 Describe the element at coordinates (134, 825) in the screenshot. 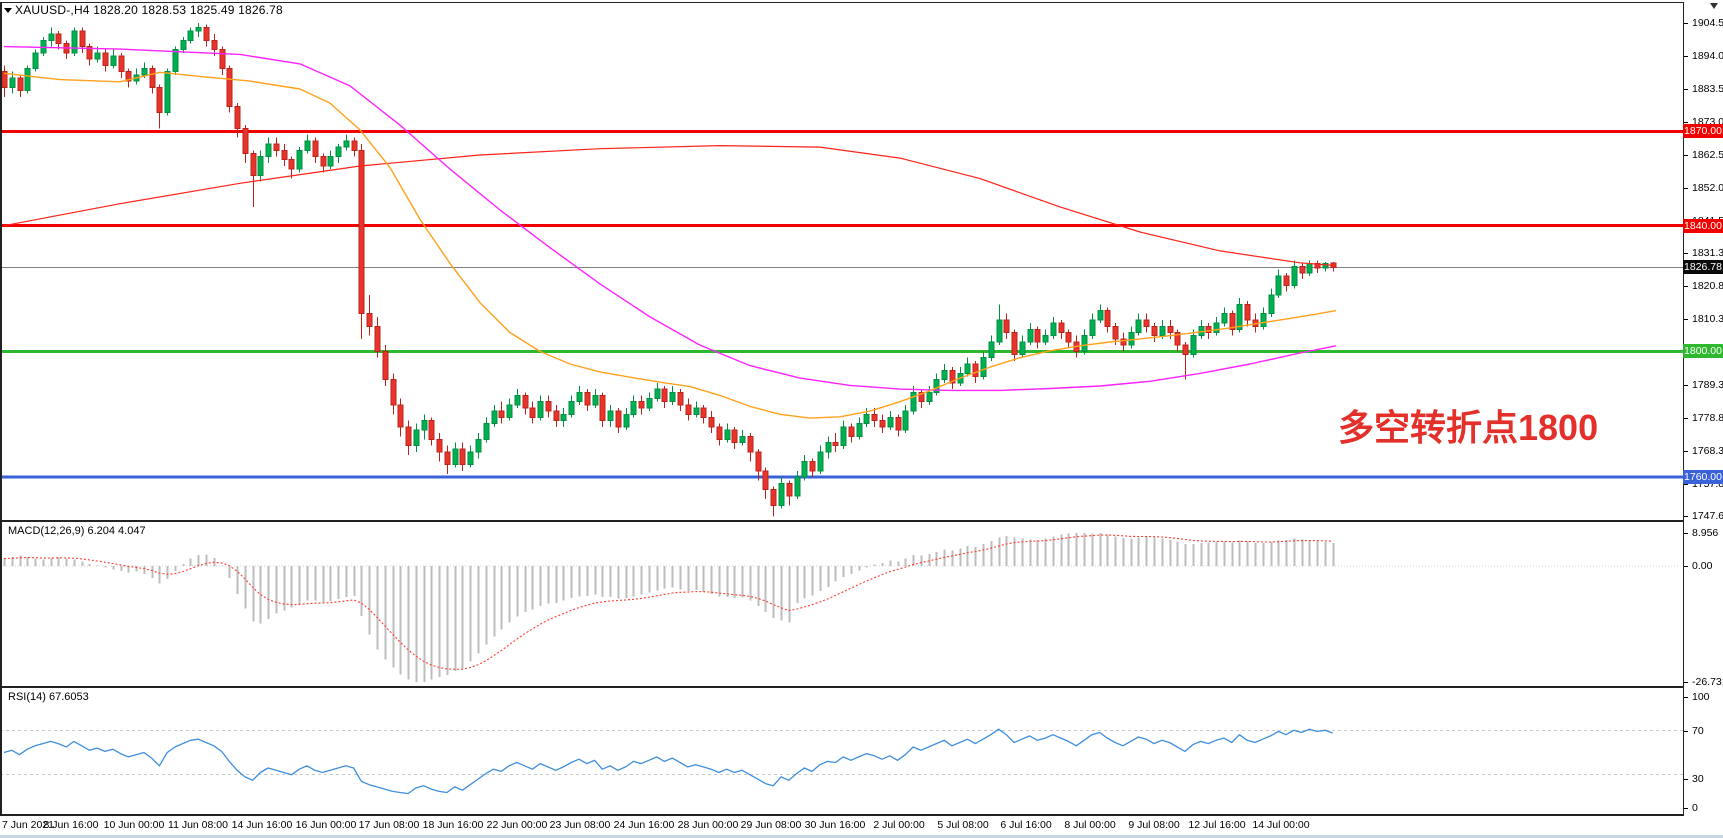

I see `date-label: 10 Jun 00:00` at that location.